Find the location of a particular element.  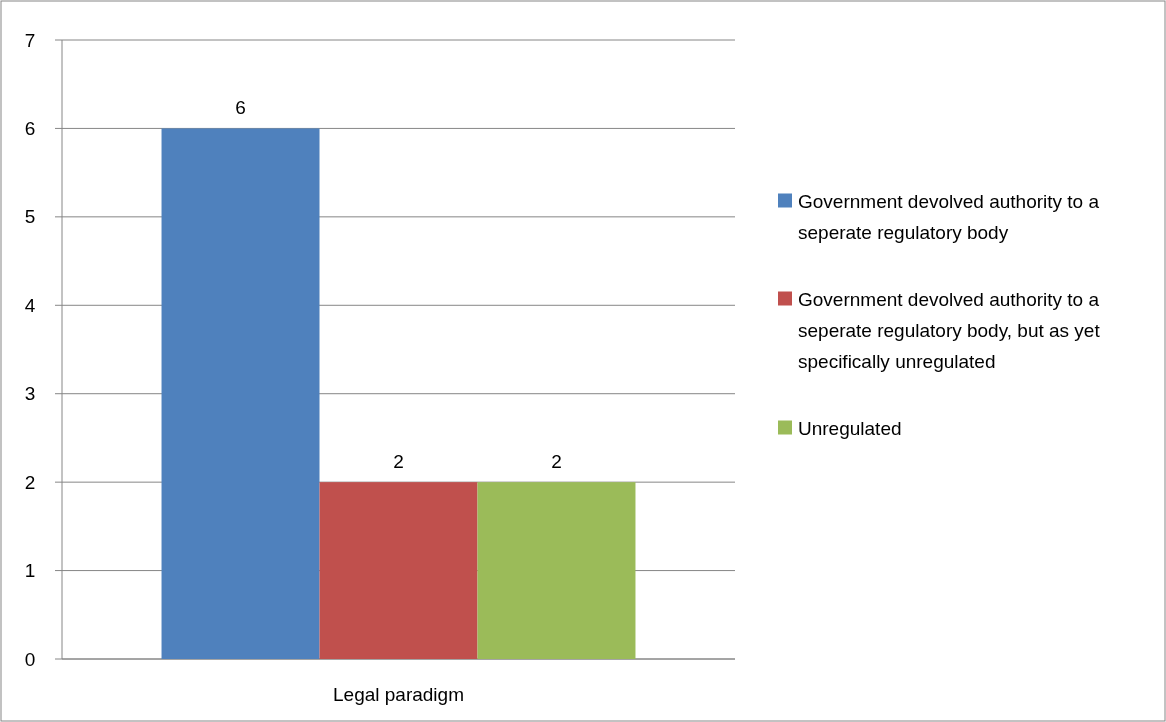

y-tick-label: 4 is located at coordinates (30, 305).